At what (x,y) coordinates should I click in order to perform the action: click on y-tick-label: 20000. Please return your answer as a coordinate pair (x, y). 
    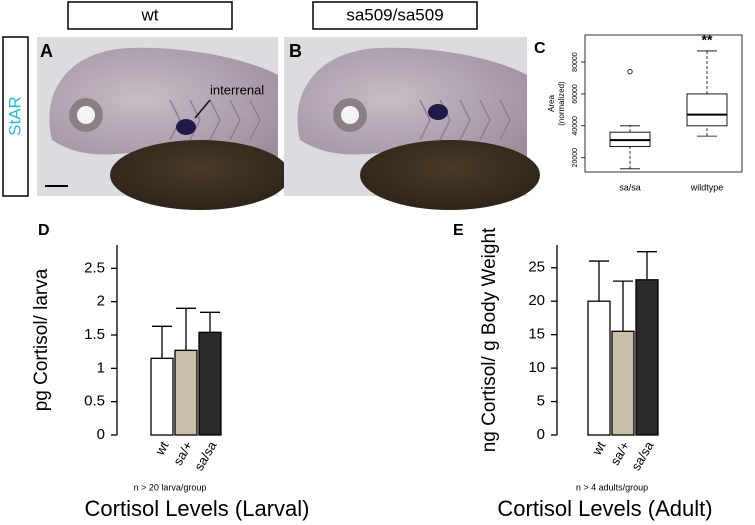
    Looking at the image, I should click on (575, 158).